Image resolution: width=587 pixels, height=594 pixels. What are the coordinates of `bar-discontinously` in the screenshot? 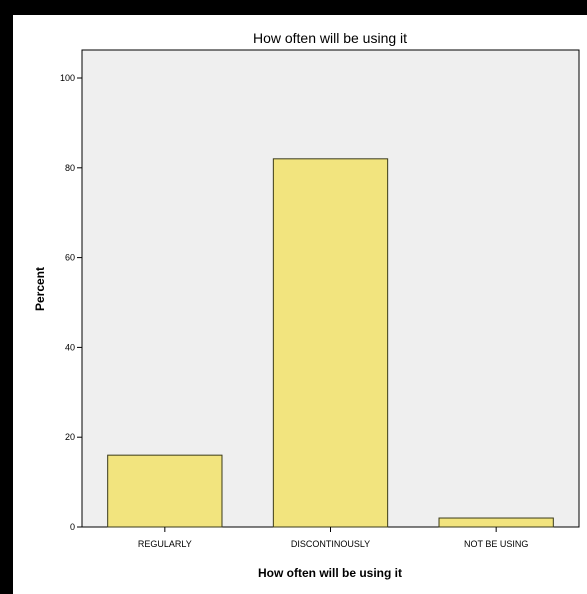 It's located at (330, 343).